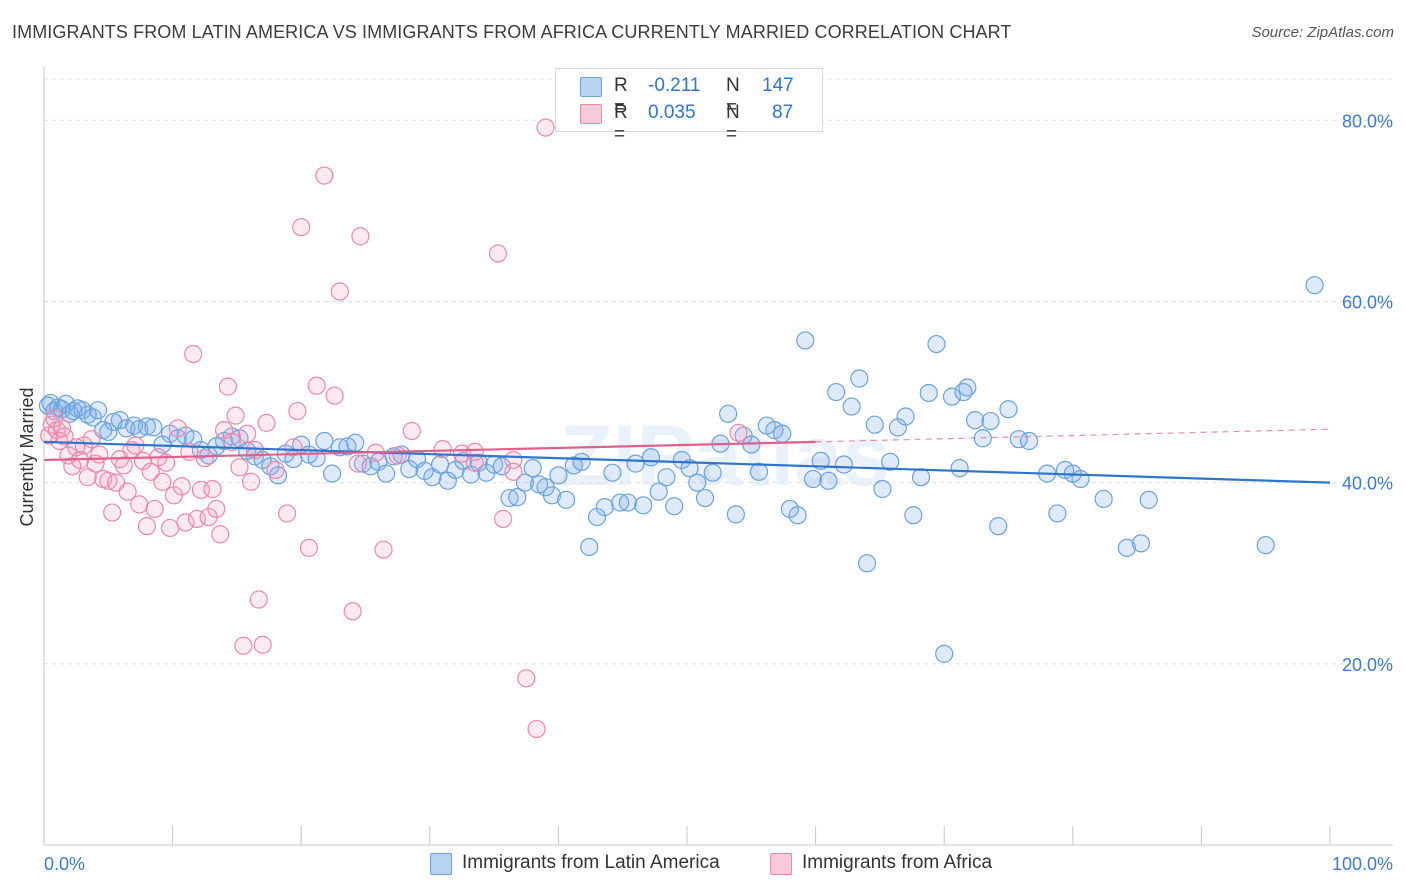 This screenshot has height=892, width=1406. Describe the element at coordinates (1367, 121) in the screenshot. I see `y-tick-label: 80.0%` at that location.